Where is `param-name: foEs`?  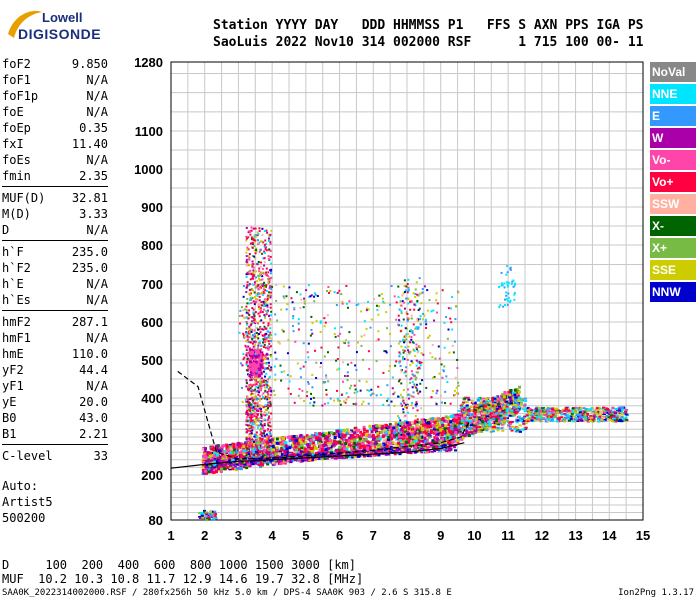 param-name: foEs is located at coordinates (16, 160).